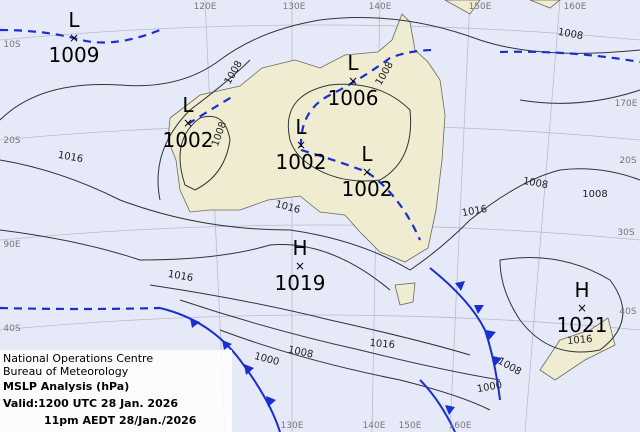  Describe the element at coordinates (582, 325) in the screenshot. I see `centre-value: 1021` at that location.